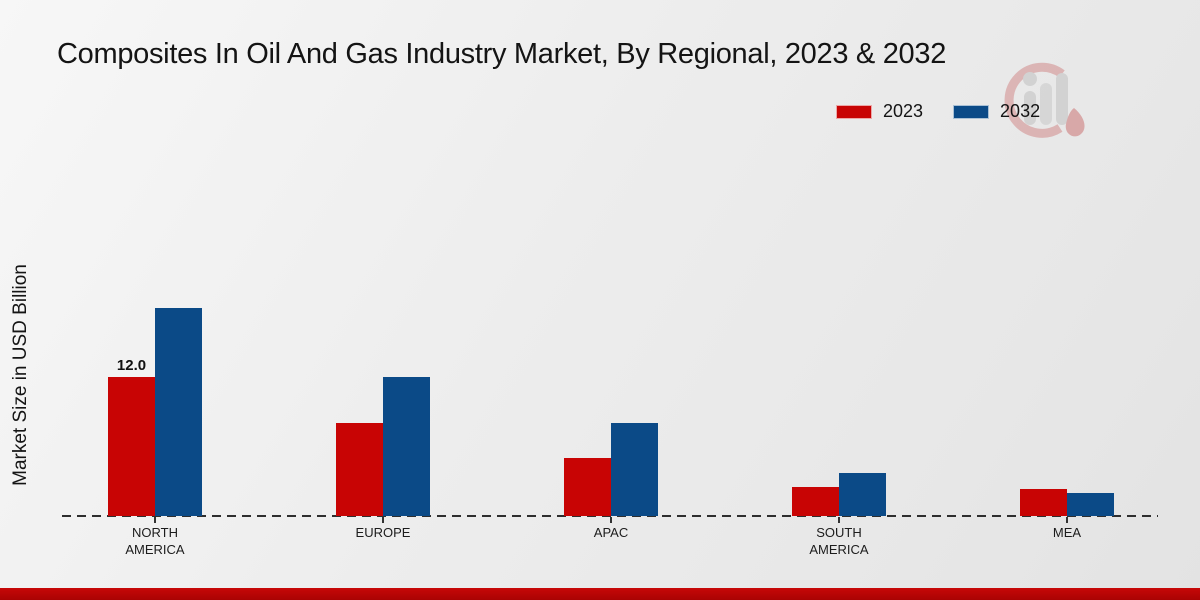  What do you see at coordinates (634, 469) in the screenshot?
I see `bar-2032-apac` at bounding box center [634, 469].